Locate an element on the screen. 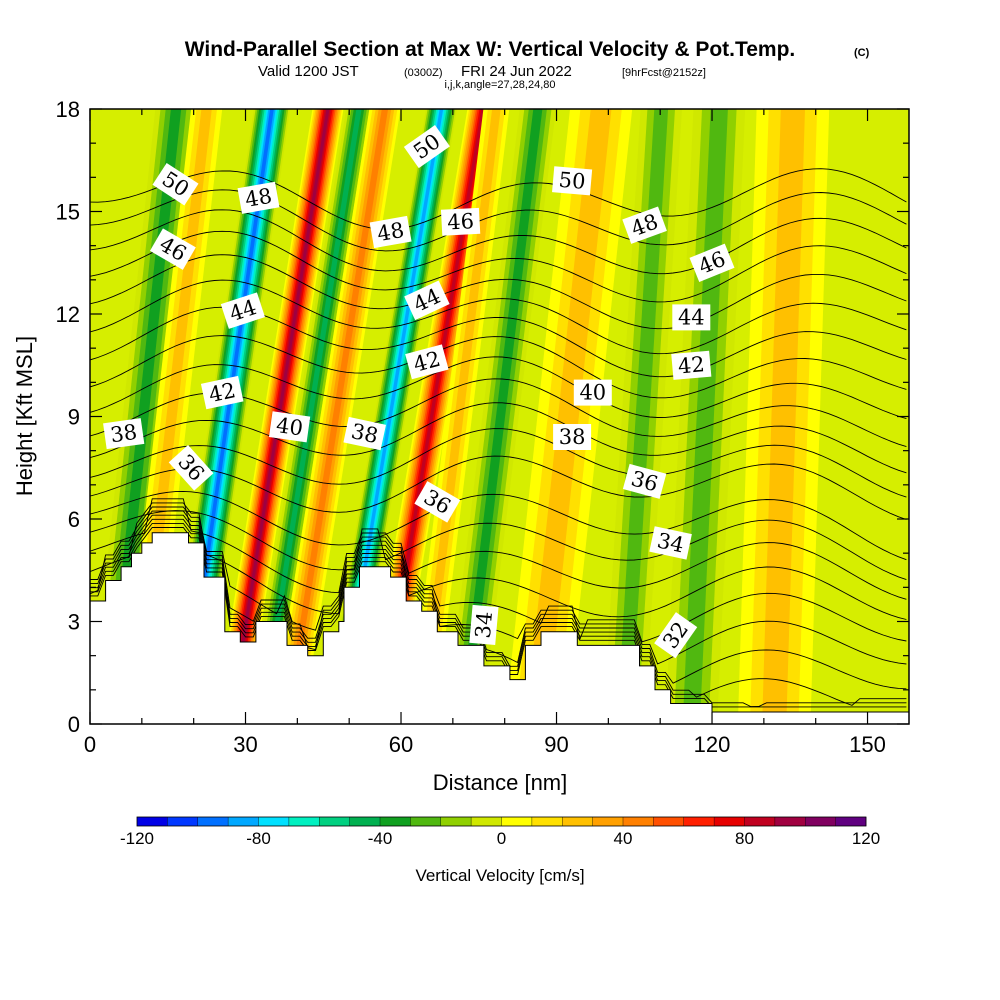 Image resolution: width=1000 pixels, height=1000 pixels. y-tick-label: 9 is located at coordinates (74, 417).